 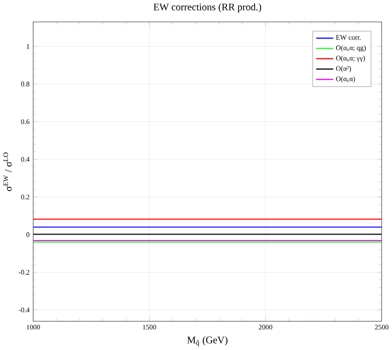 What do you see at coordinates (208, 8) in the screenshot?
I see `chart-title: EW corrections (RR prod.)` at bounding box center [208, 8].